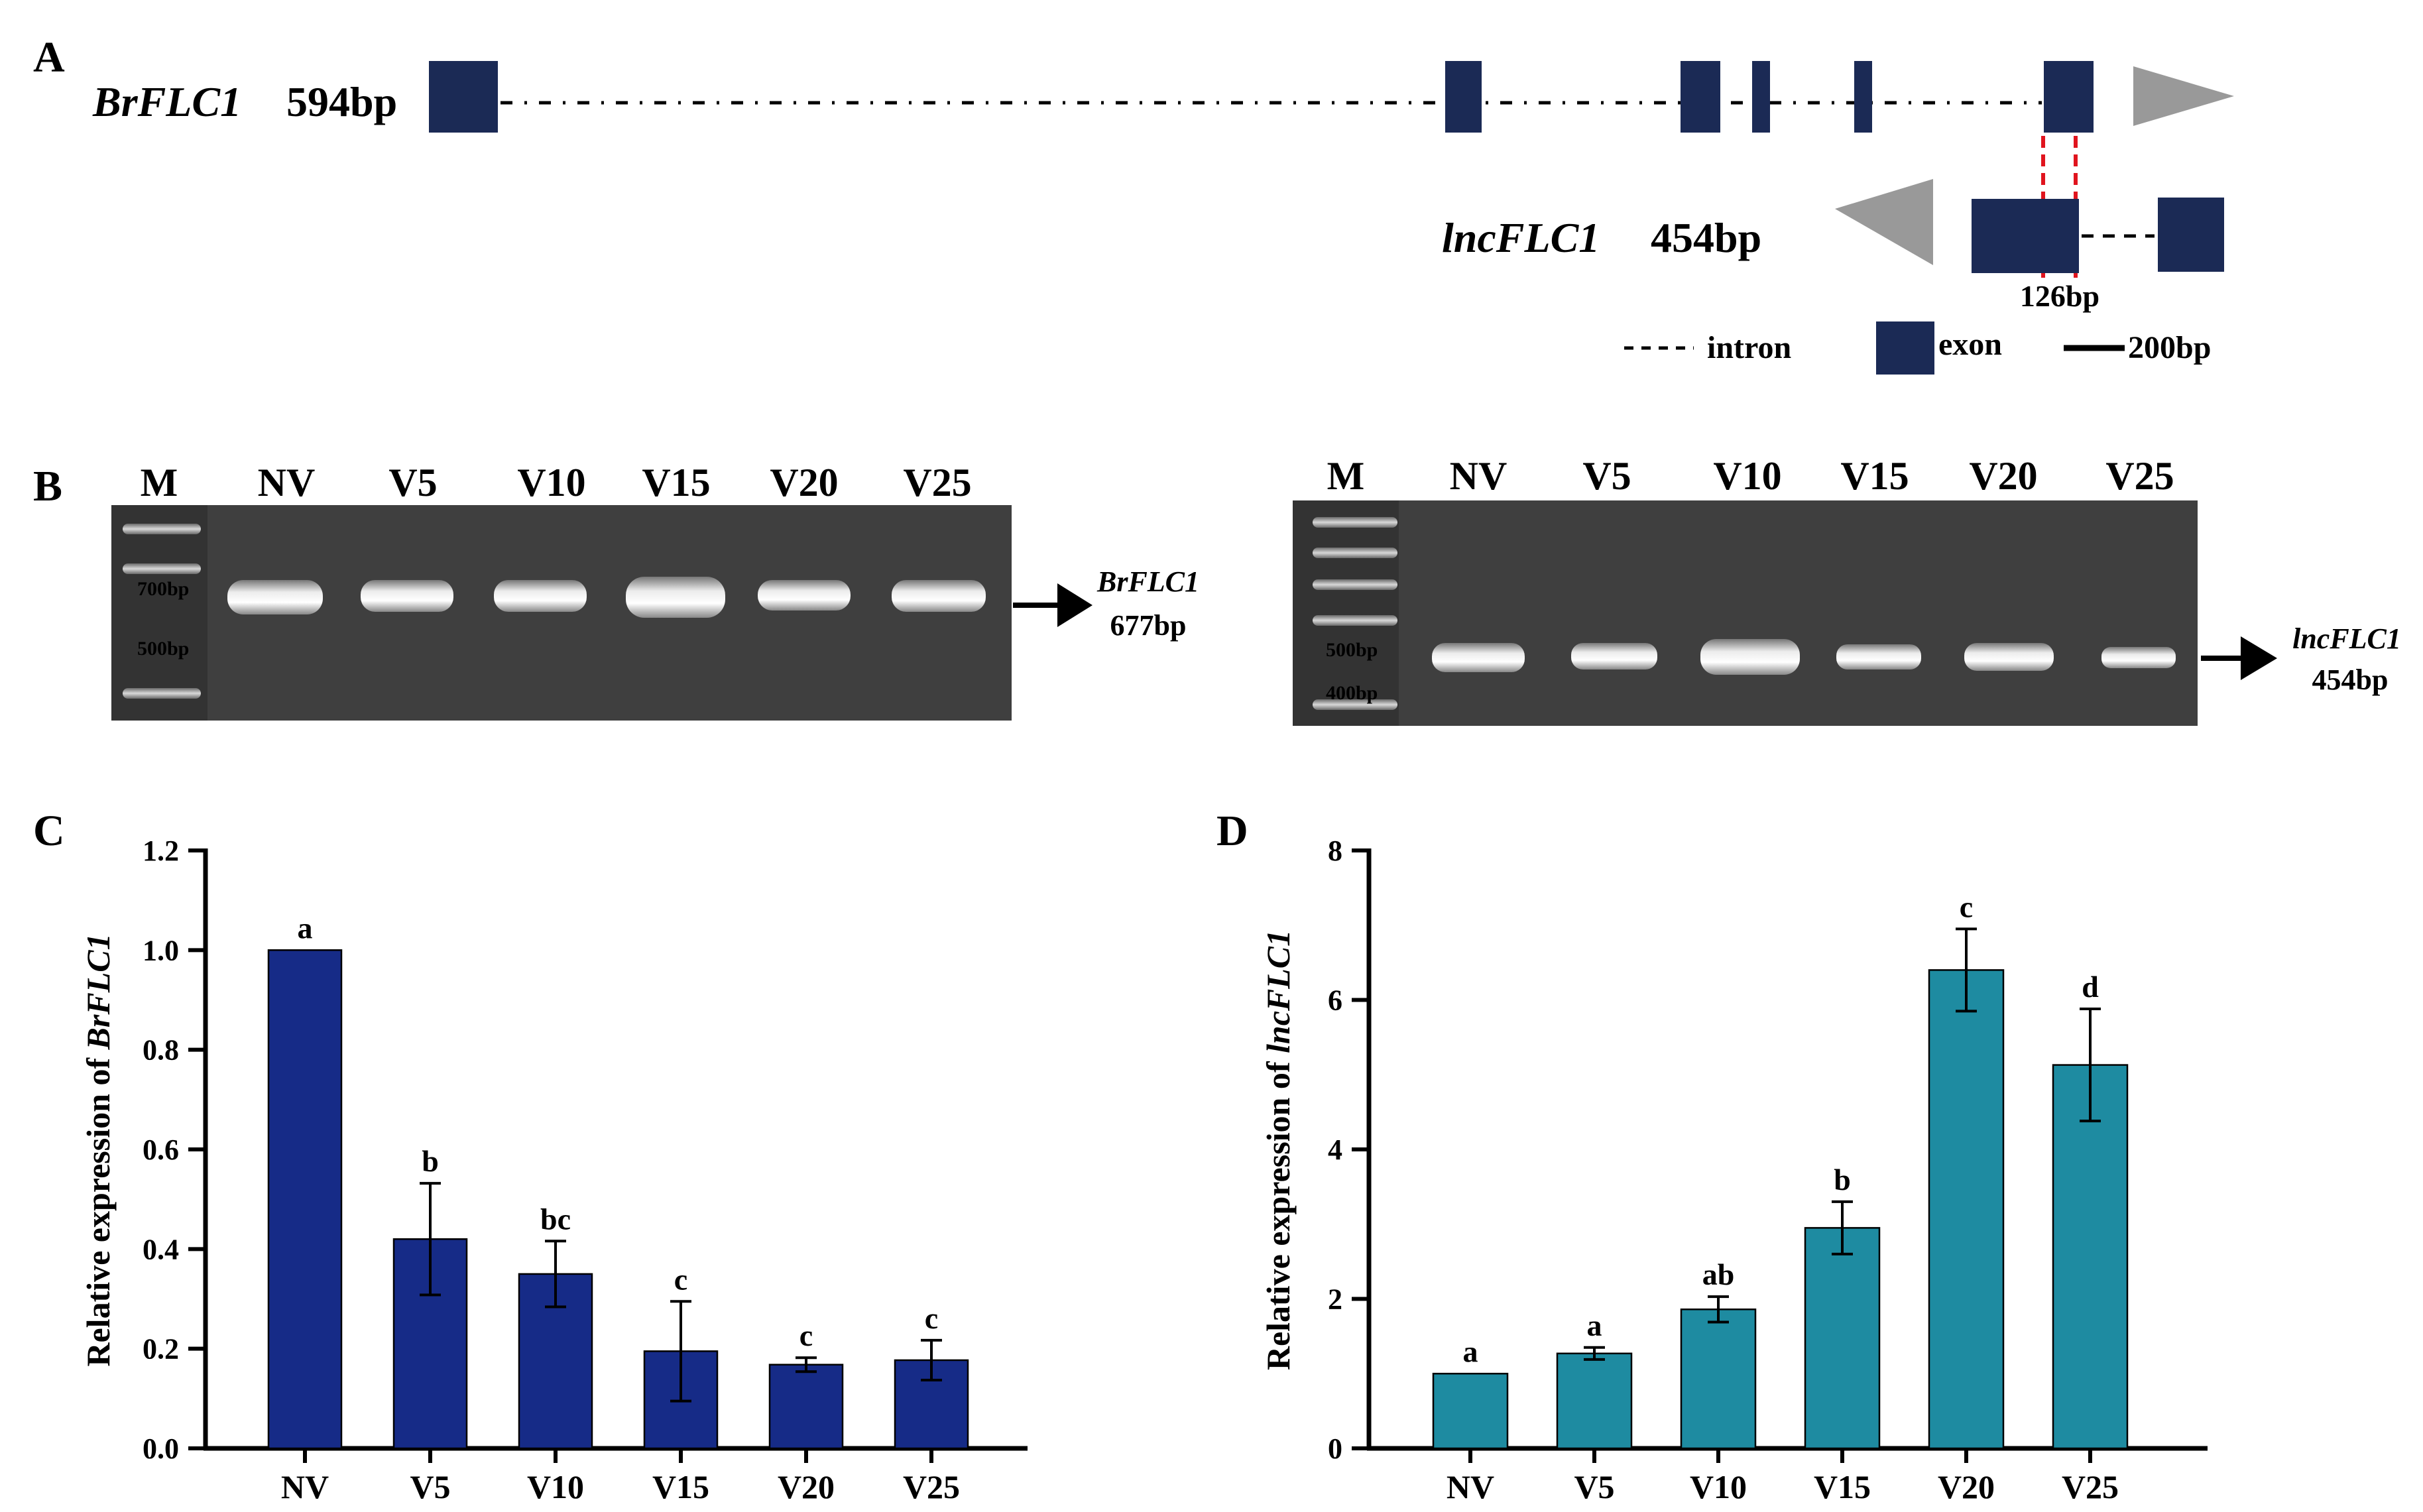 Image resolution: width=2423 pixels, height=1512 pixels. I want to click on chart-d-x-tick-label: V5, so click(1594, 1486).